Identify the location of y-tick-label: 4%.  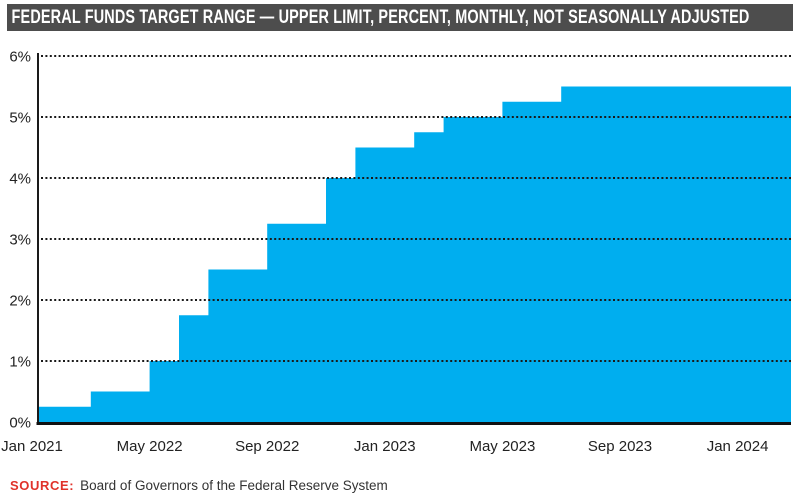
(20, 179).